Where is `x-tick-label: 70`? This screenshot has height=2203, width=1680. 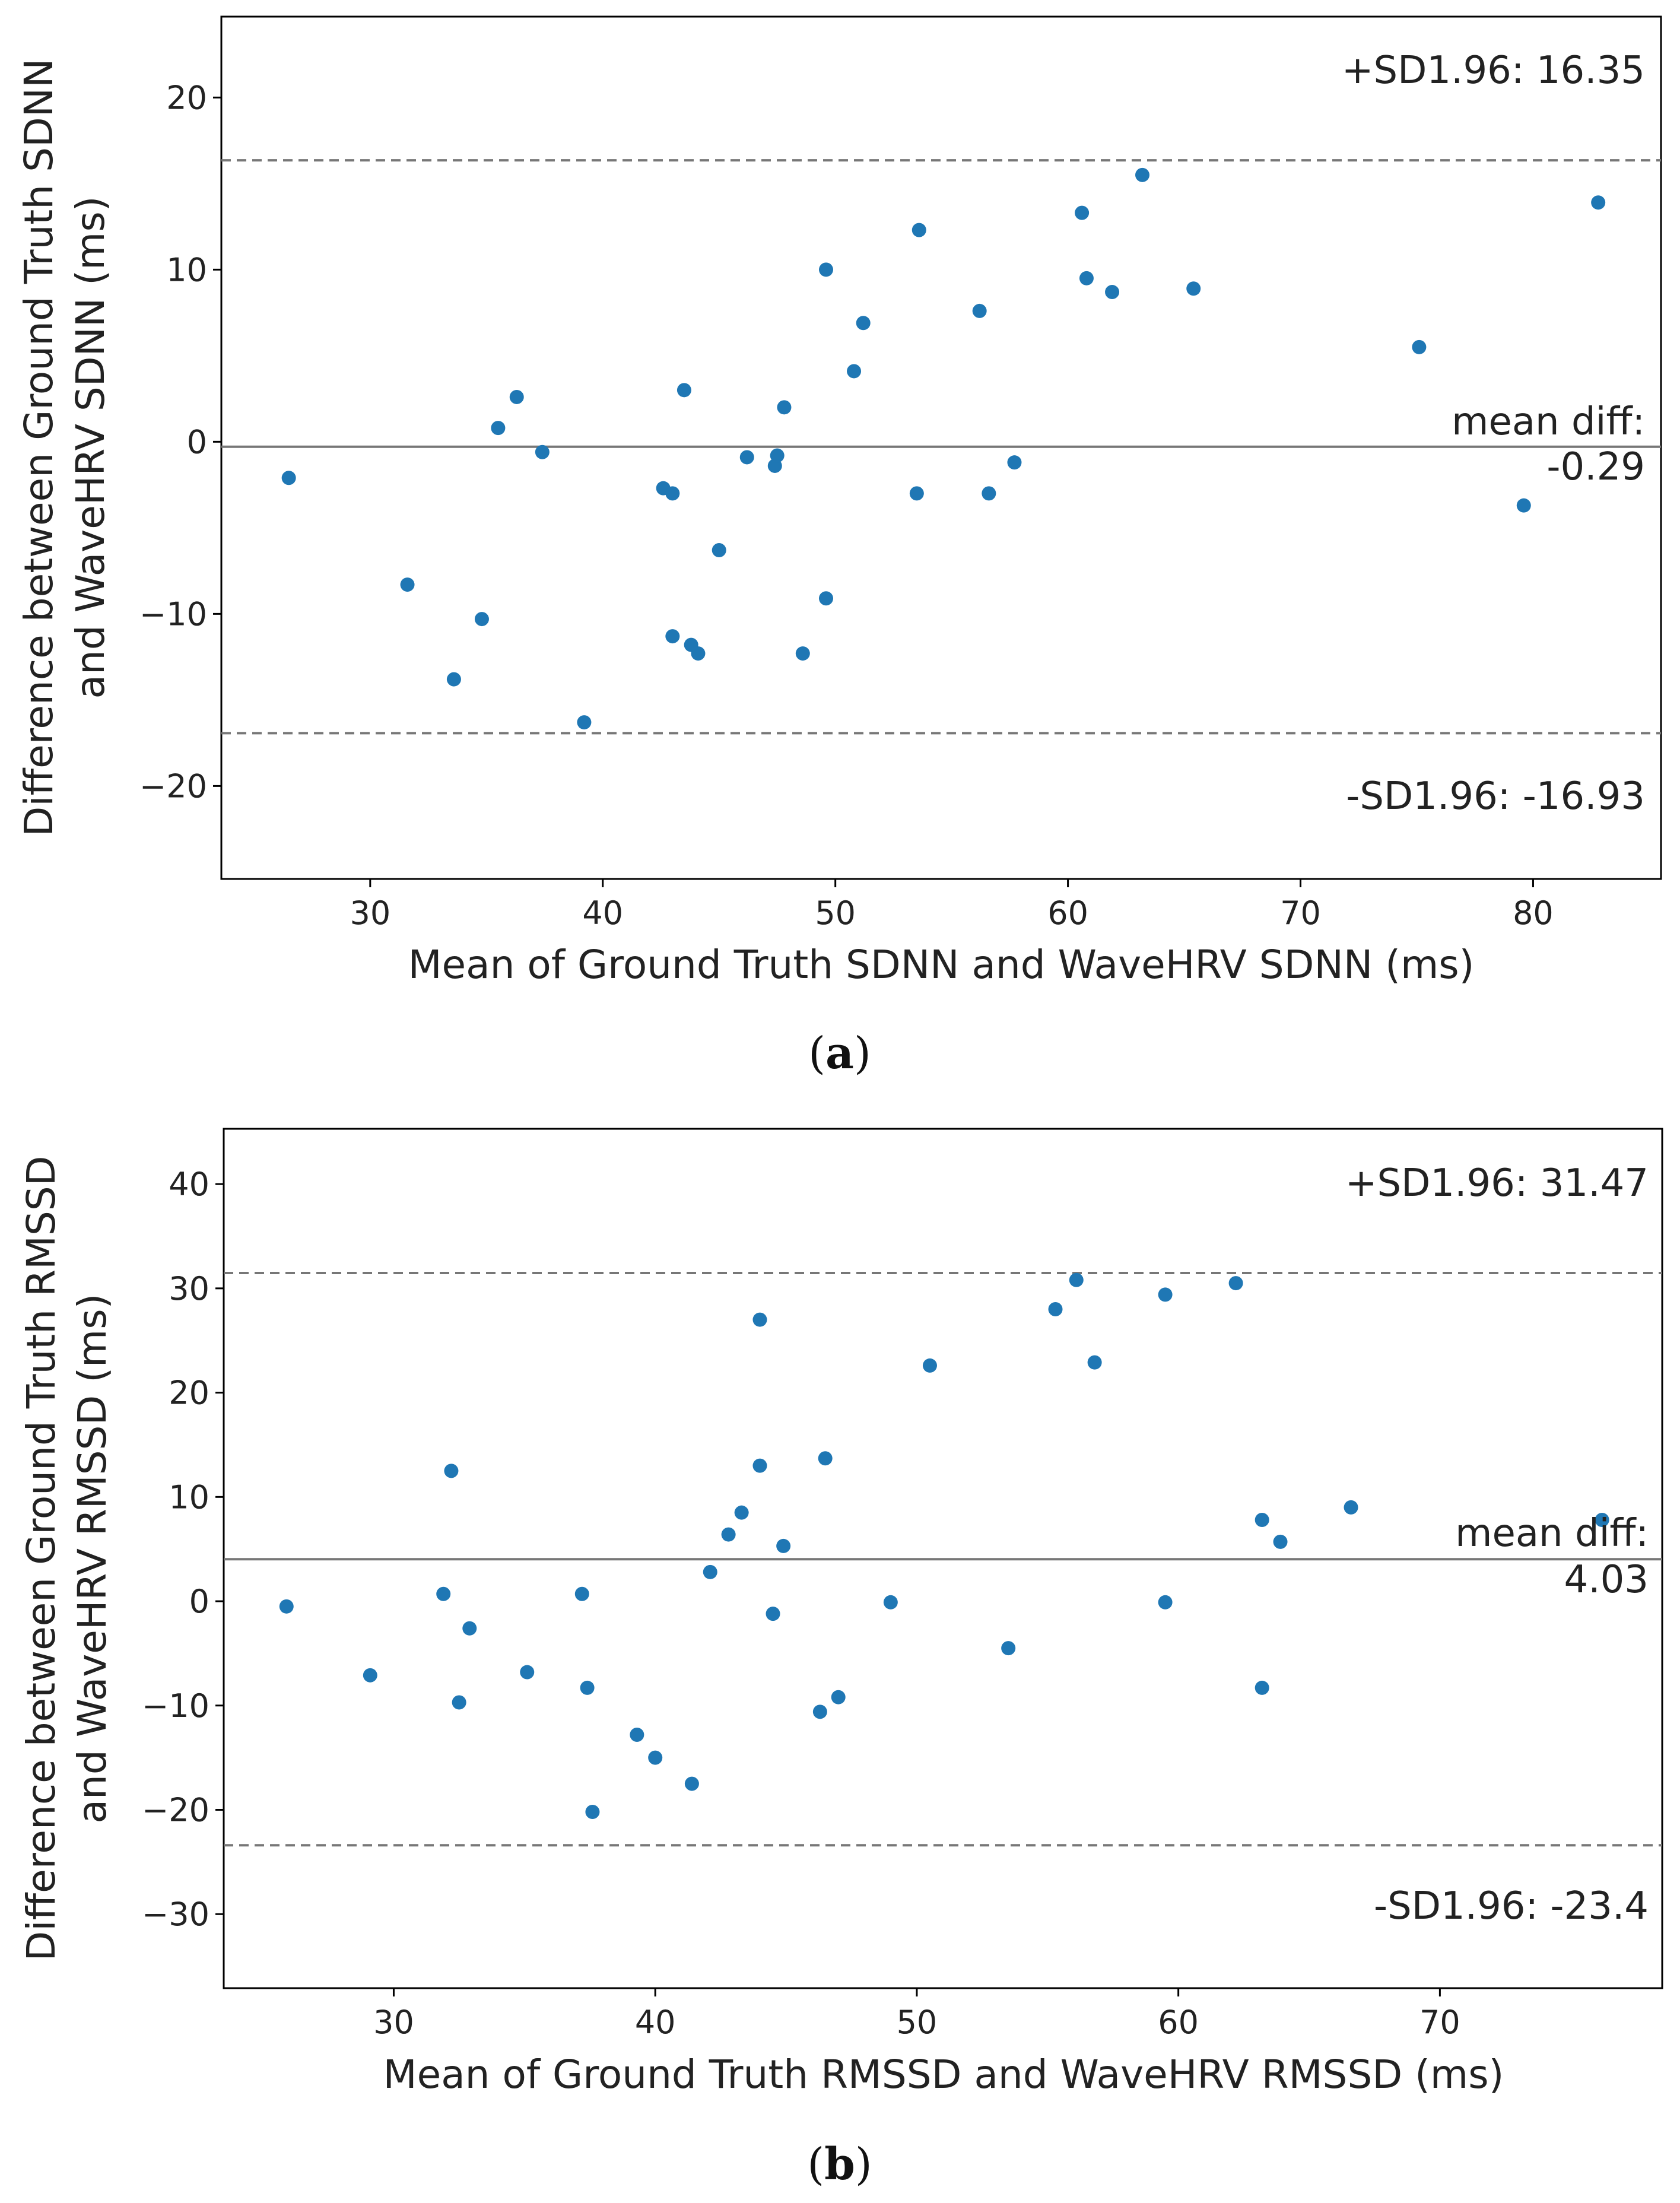 x-tick-label: 70 is located at coordinates (1300, 913).